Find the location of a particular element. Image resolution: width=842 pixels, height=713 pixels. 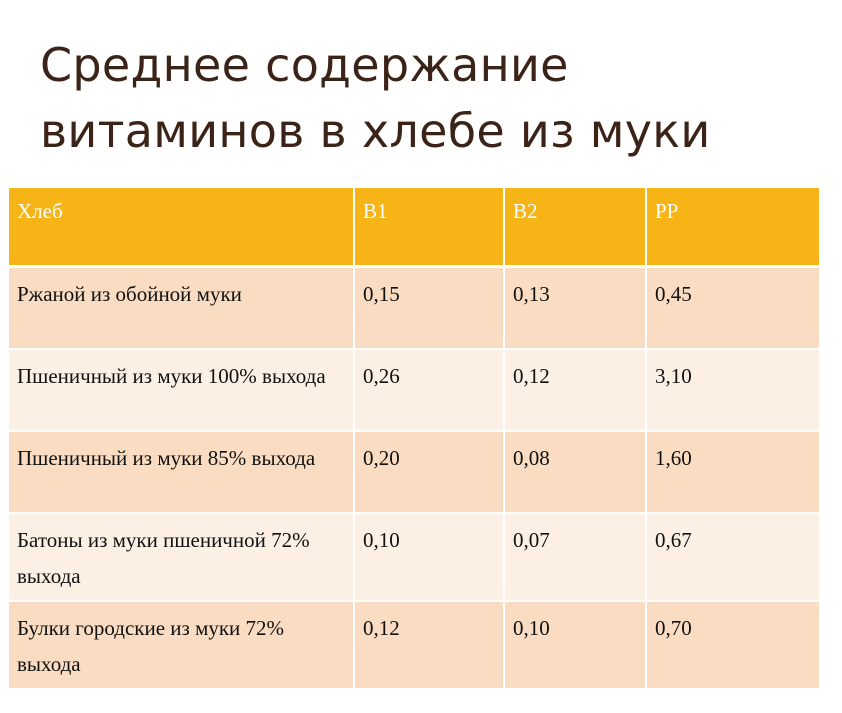

cell-b2: 0,12 is located at coordinates (575, 390).